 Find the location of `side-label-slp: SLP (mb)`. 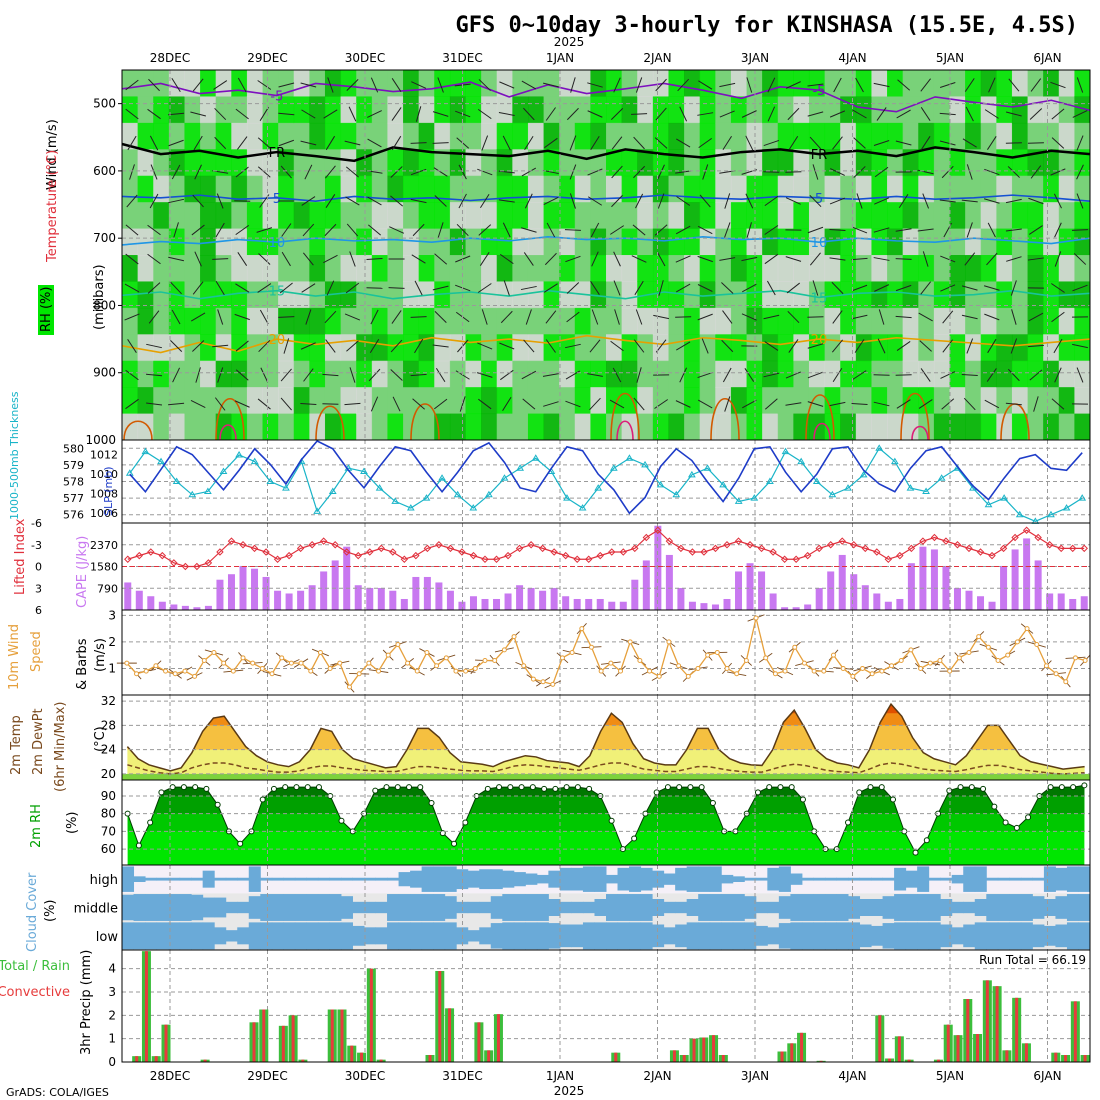

side-label-slp: SLP (mb) is located at coordinates (108, 491).